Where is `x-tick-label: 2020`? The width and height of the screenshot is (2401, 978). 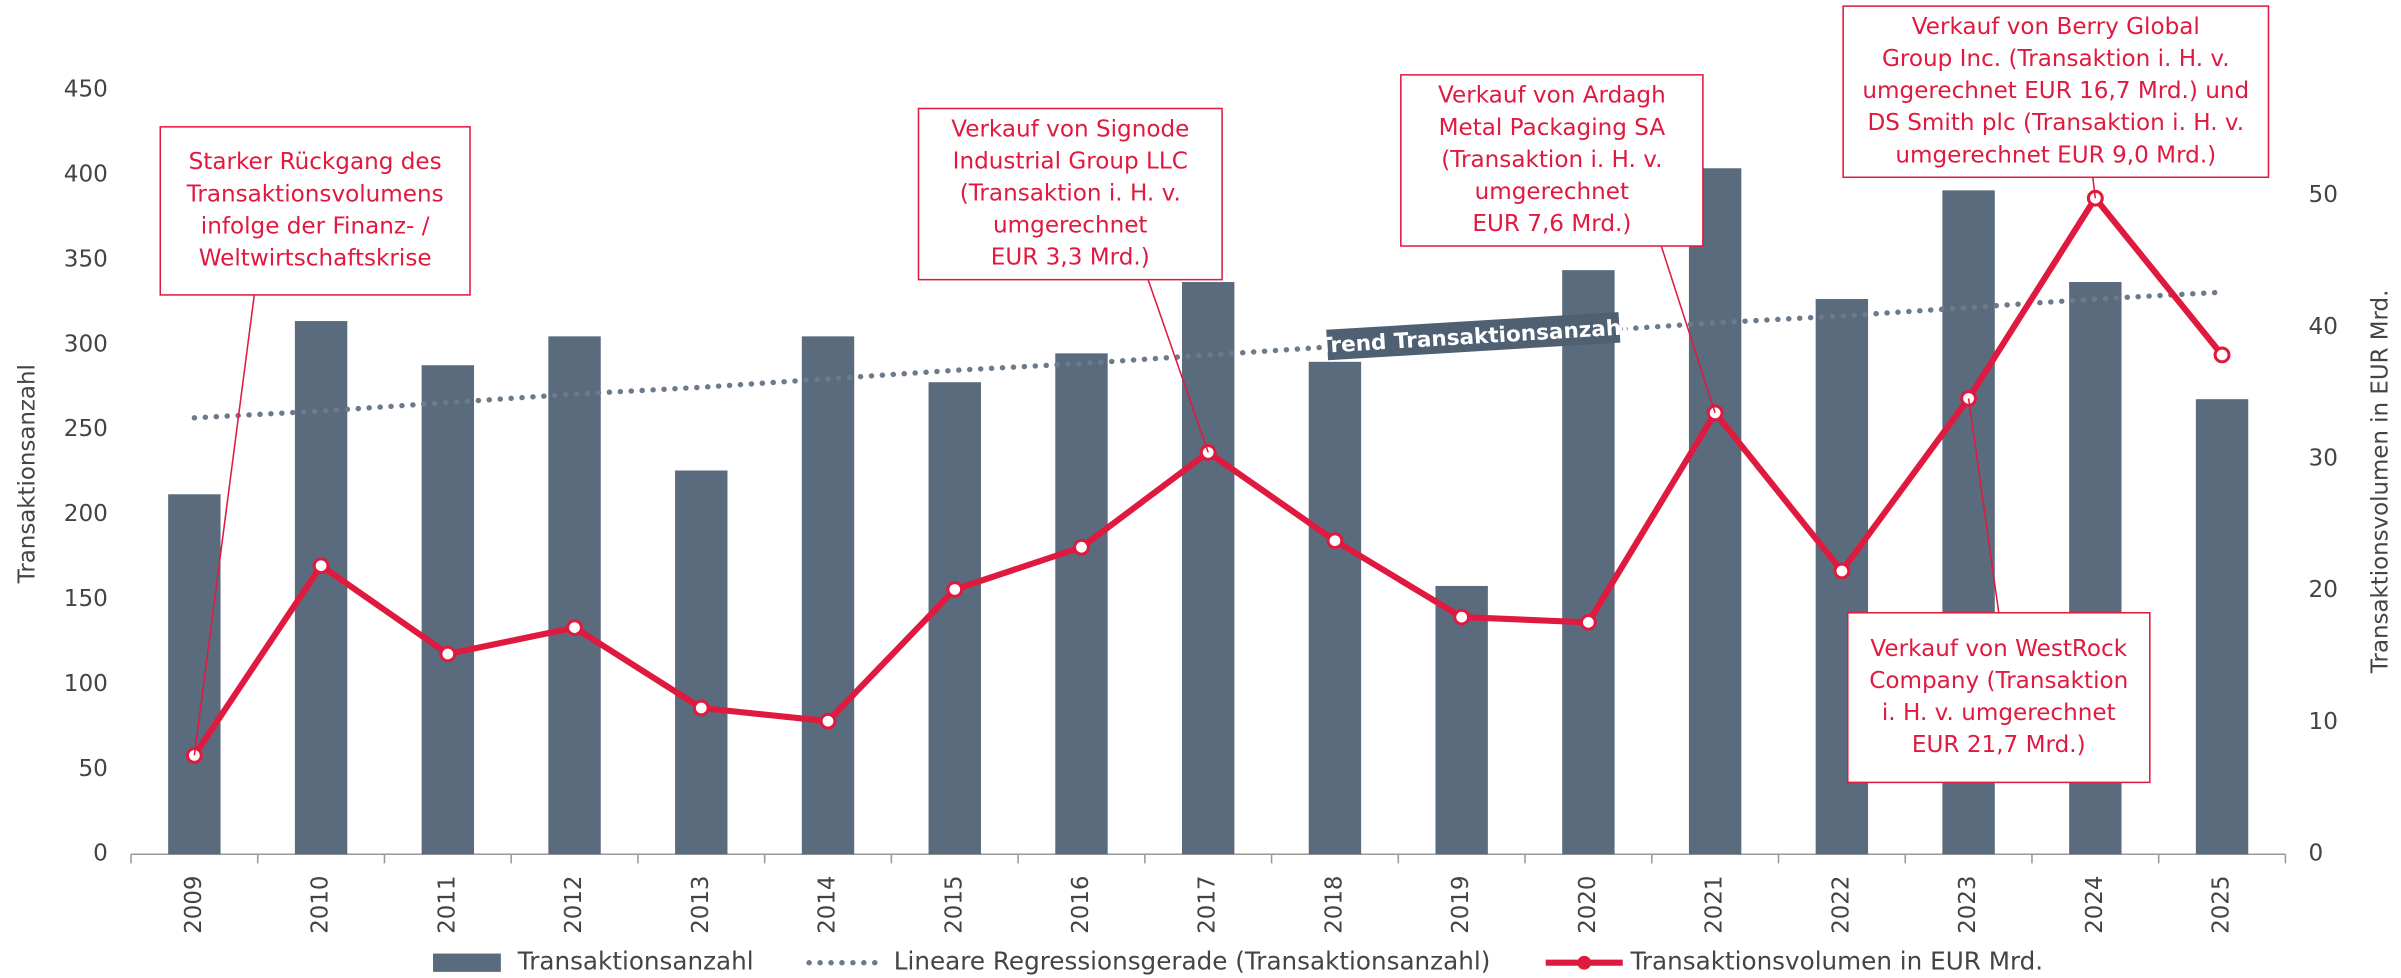
x-tick-label: 2020 is located at coordinates (1588, 905).